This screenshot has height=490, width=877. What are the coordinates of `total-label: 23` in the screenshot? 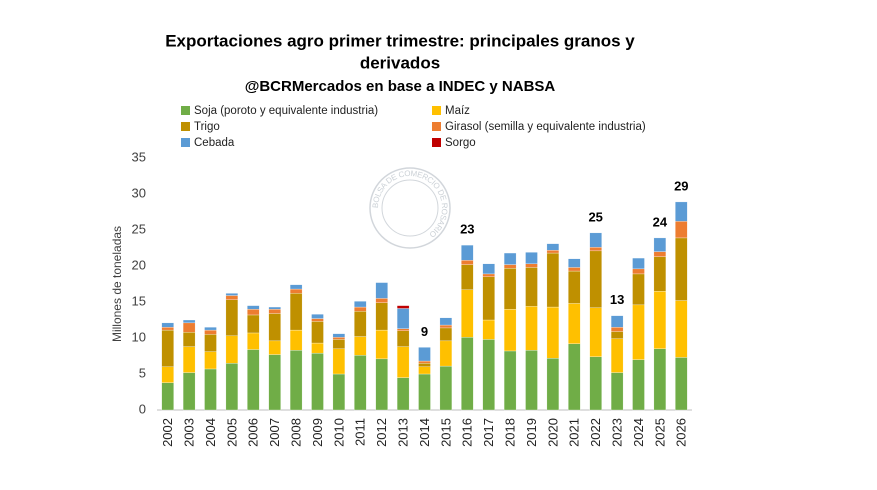 It's located at (467, 229).